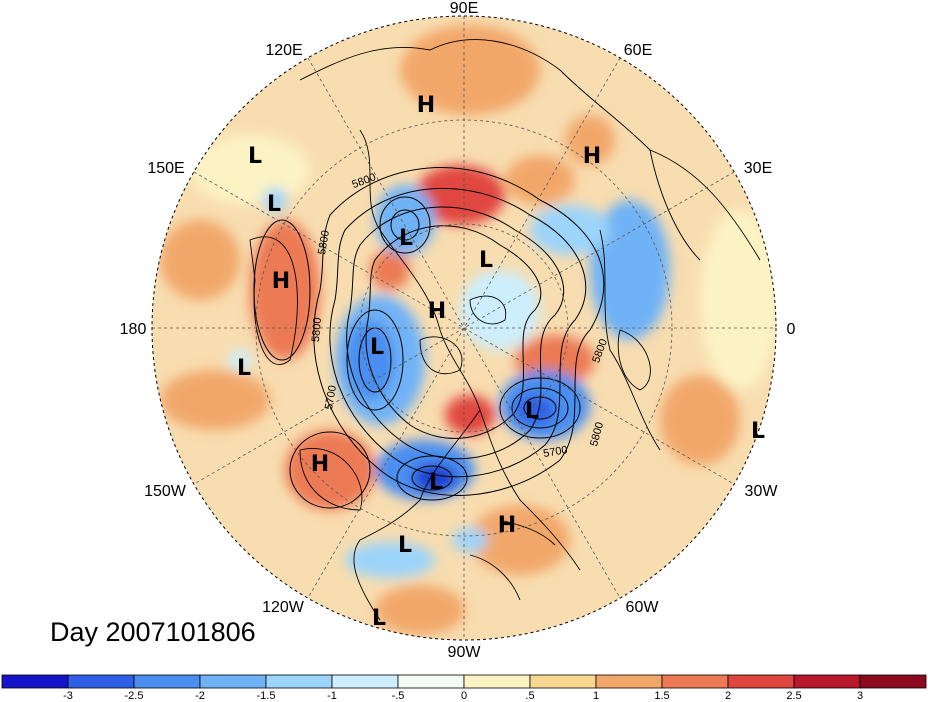  I want to click on lon-60w: 60W, so click(643, 607).